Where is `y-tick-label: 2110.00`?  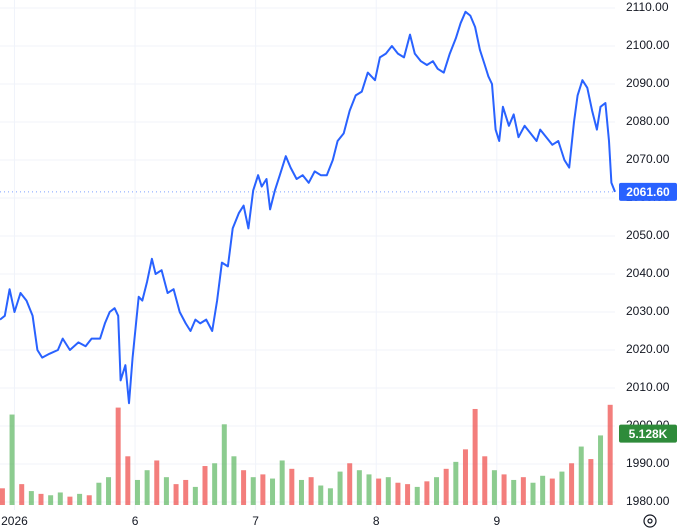
y-tick-label: 2110.00 is located at coordinates (647, 7).